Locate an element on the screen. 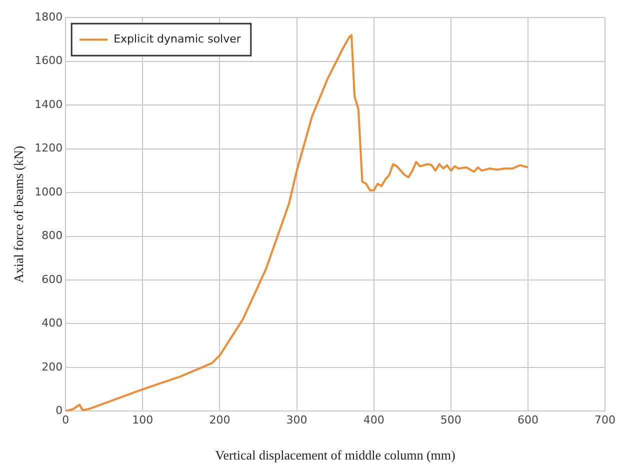 The image size is (627, 476). x-tick-label: 700 is located at coordinates (605, 420).